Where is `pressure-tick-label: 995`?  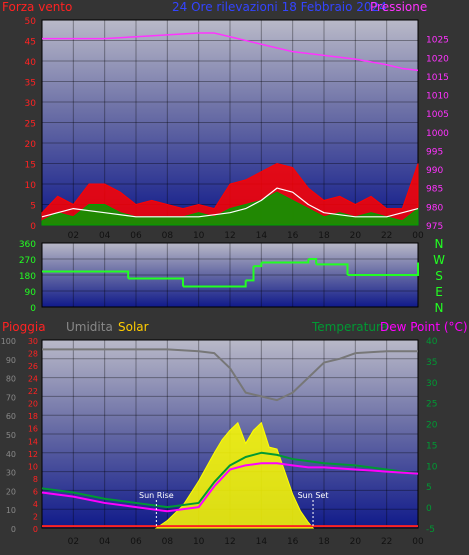 pressure-tick-label: 995 is located at coordinates (434, 152).